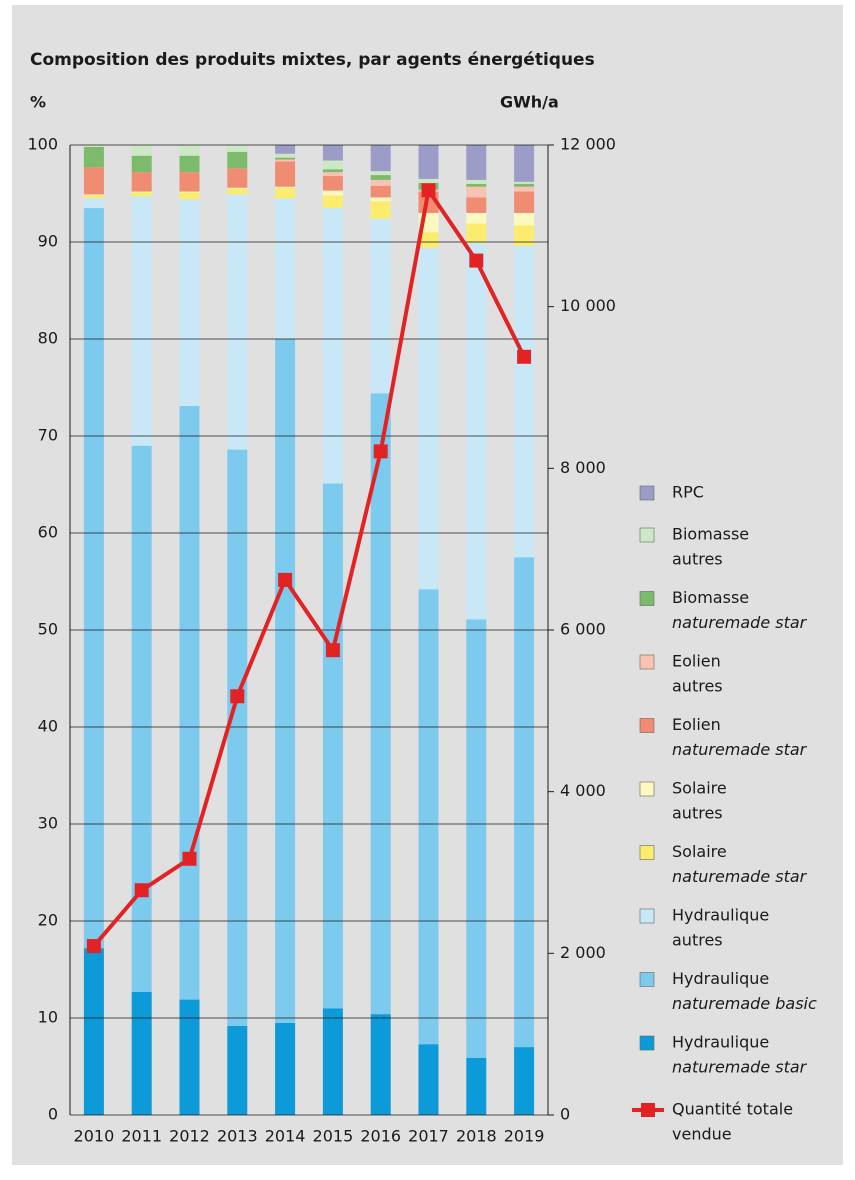  Describe the element at coordinates (588, 305) in the screenshot. I see `y2-tick-label: 10 000` at that location.